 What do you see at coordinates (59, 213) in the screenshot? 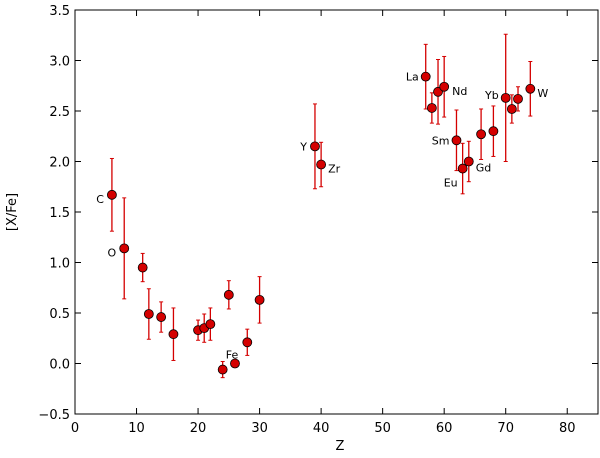
I see `y-tick-label: 1.5` at bounding box center [59, 213].